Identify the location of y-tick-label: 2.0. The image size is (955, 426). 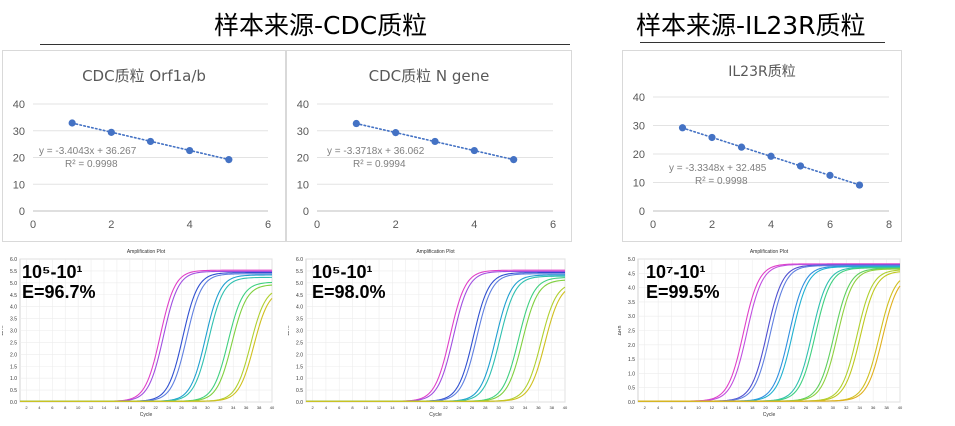
(13, 355).